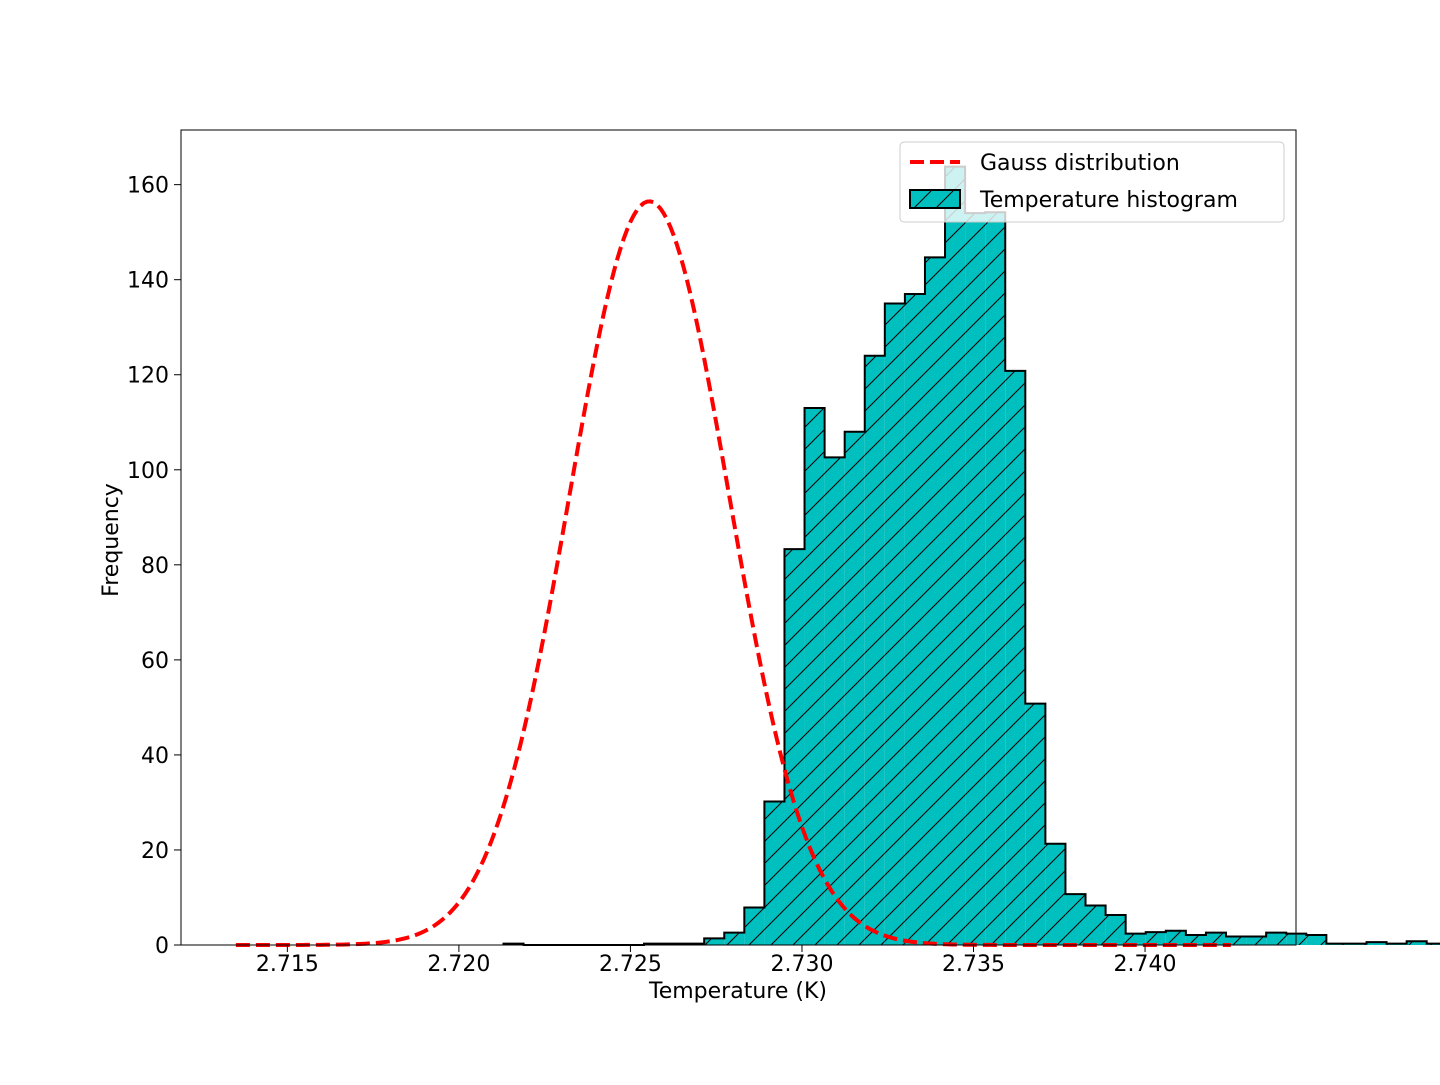  What do you see at coordinates (1080, 163) in the screenshot?
I see `legend-gauss-label: Gauss distribution` at bounding box center [1080, 163].